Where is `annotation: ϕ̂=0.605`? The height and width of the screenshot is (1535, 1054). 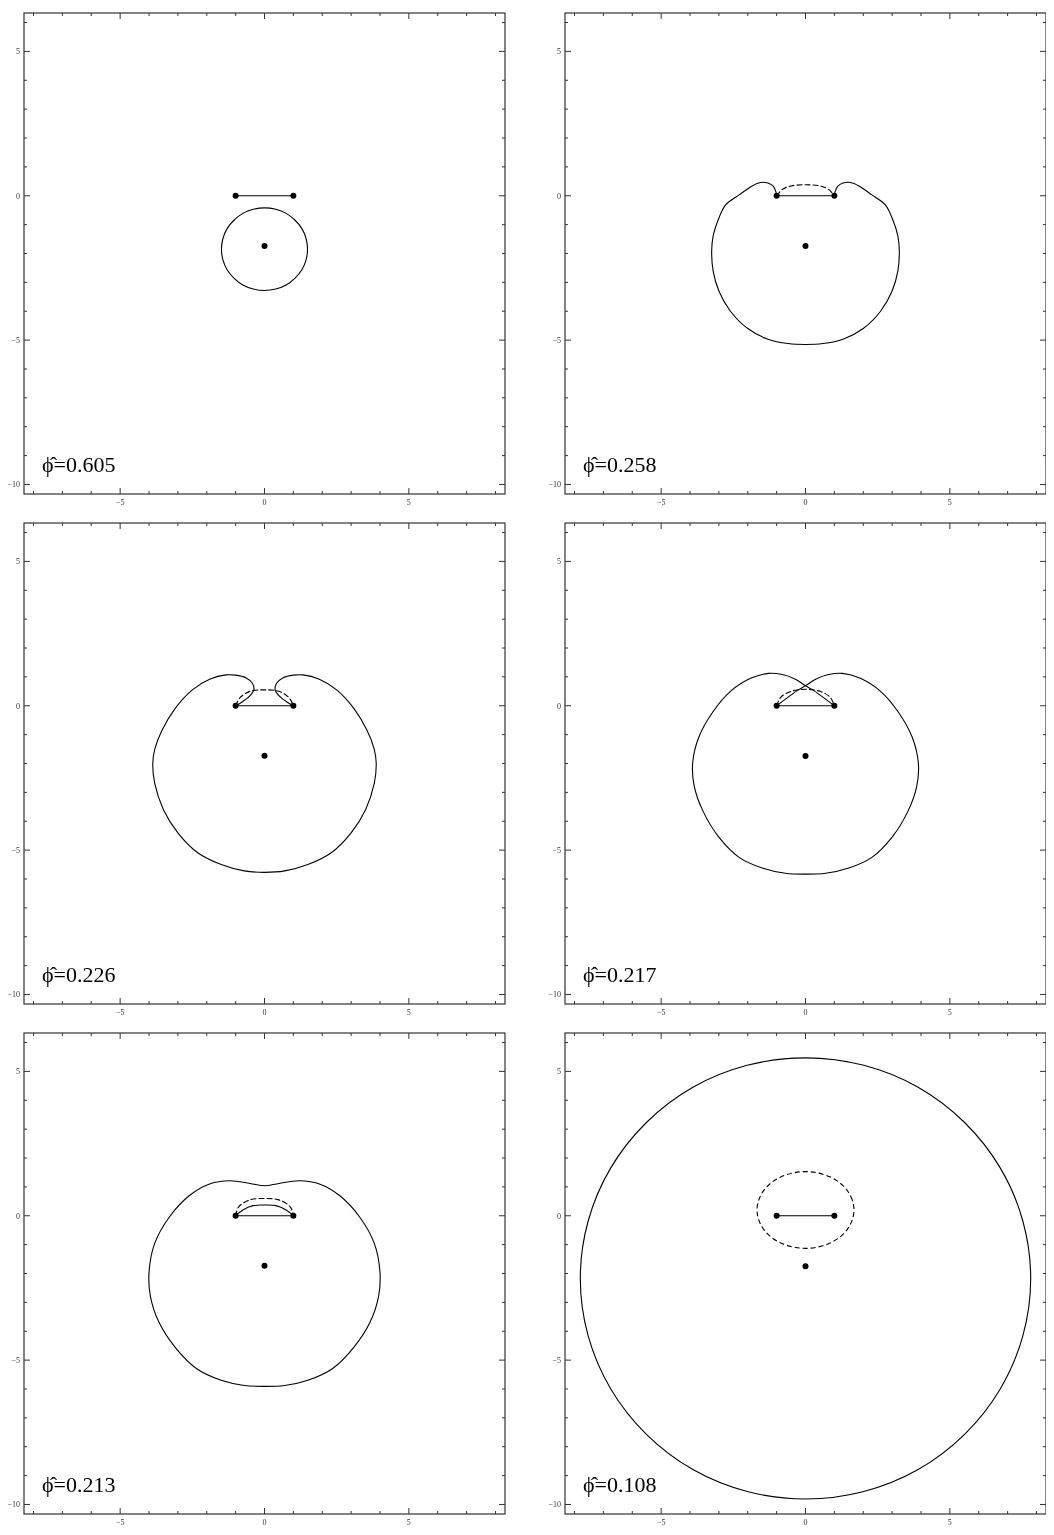 annotation: ϕ̂=0.605 is located at coordinates (79, 464).